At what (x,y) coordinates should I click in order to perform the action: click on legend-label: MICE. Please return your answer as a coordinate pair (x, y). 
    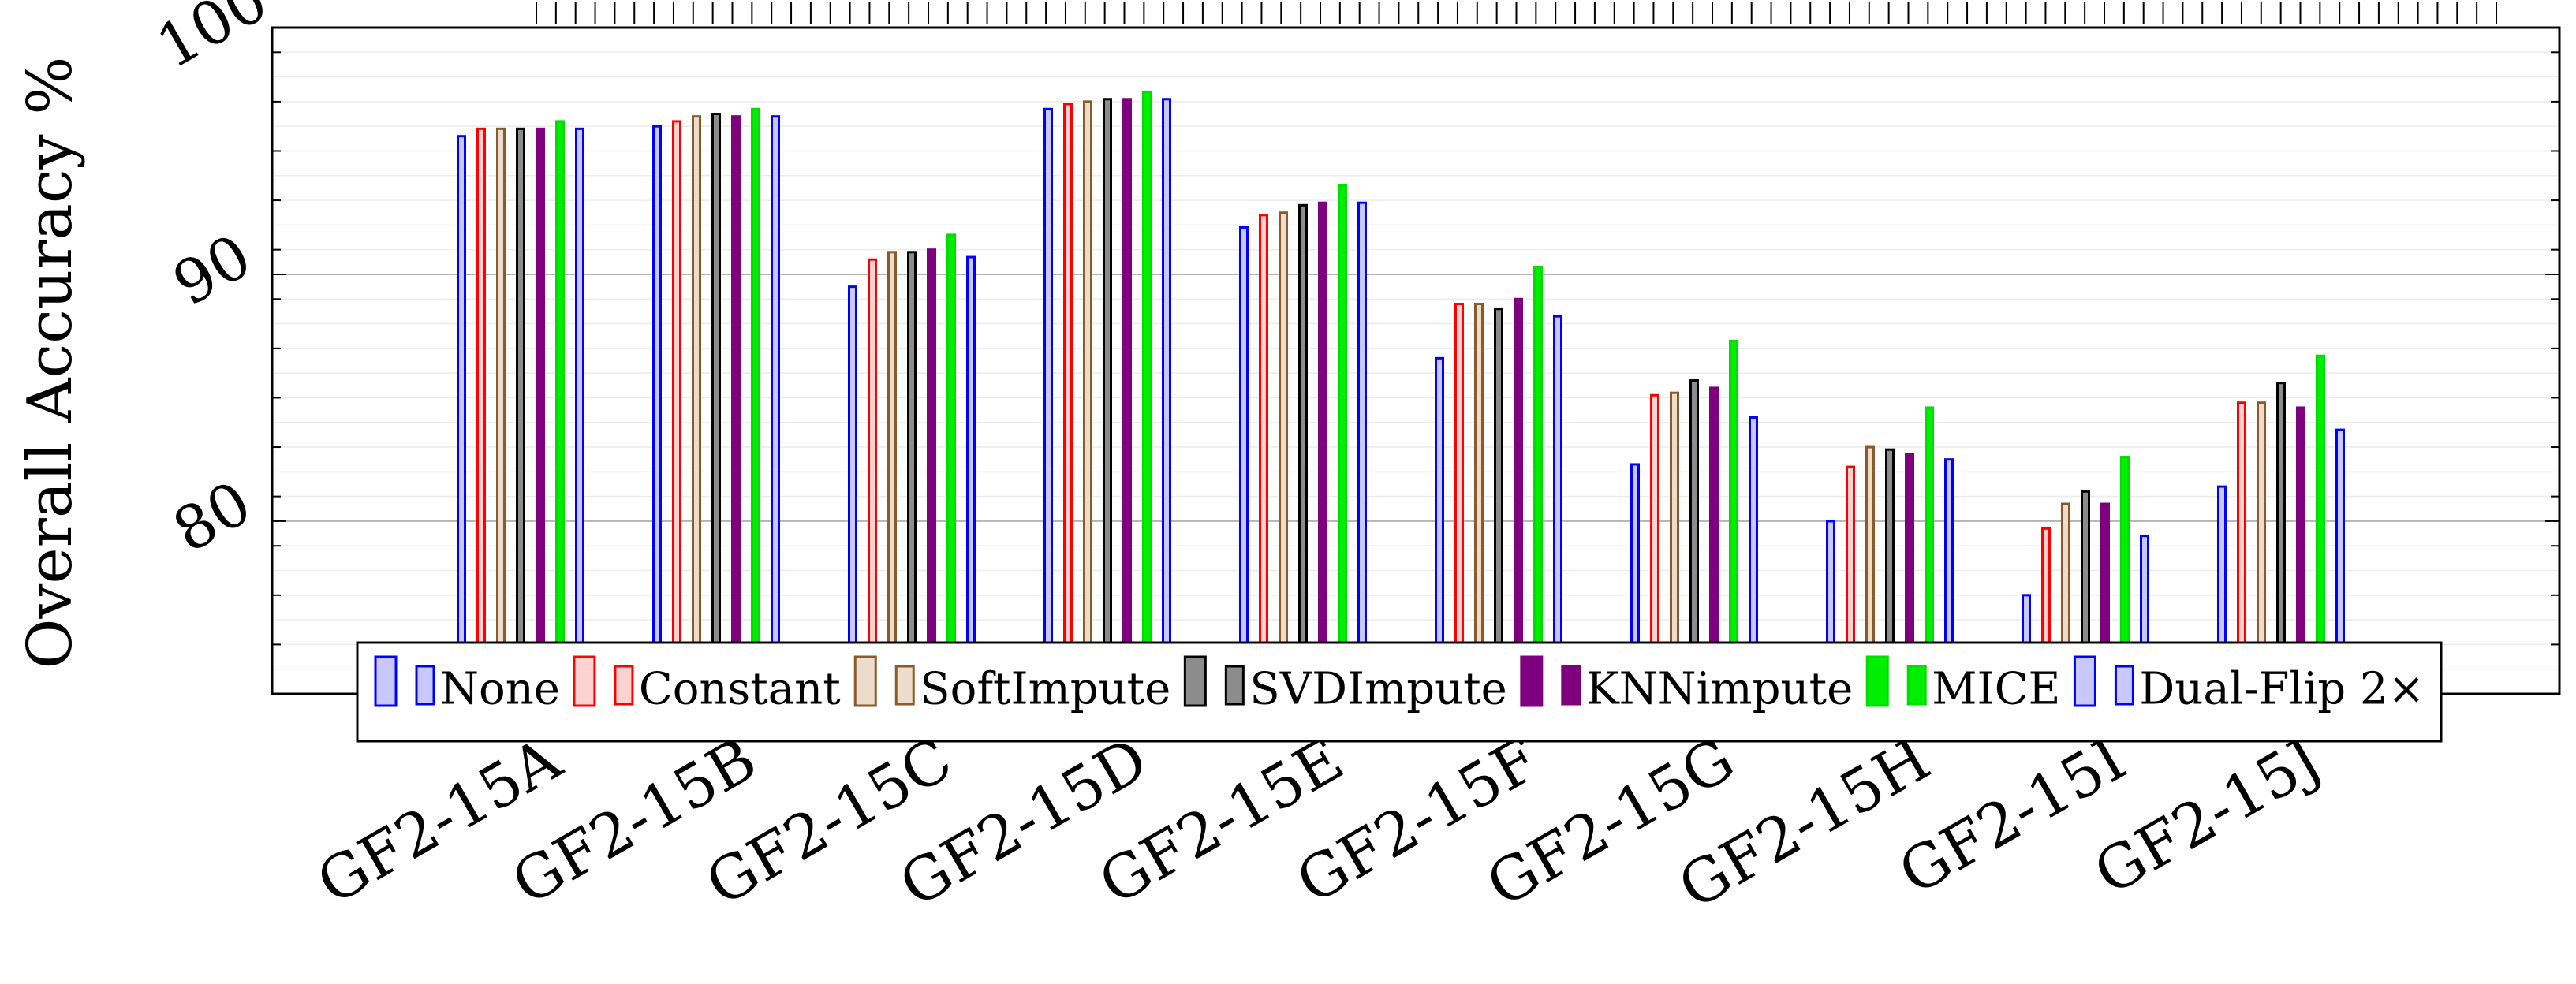
    Looking at the image, I should click on (1996, 689).